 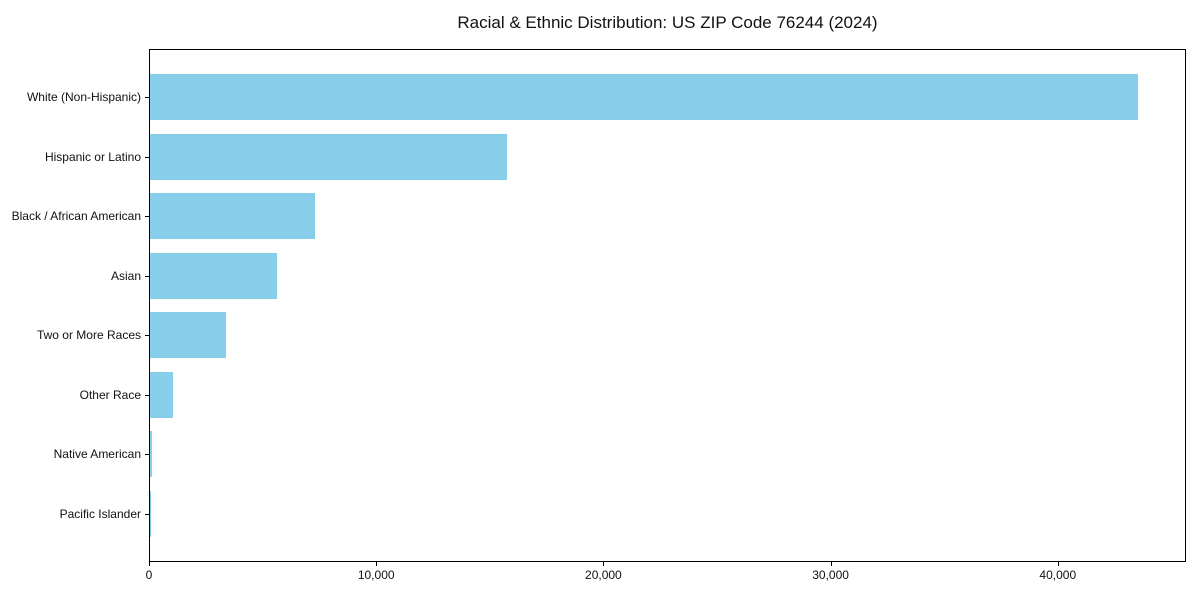 What do you see at coordinates (110, 394) in the screenshot?
I see `y-tick-label: Other Race` at bounding box center [110, 394].